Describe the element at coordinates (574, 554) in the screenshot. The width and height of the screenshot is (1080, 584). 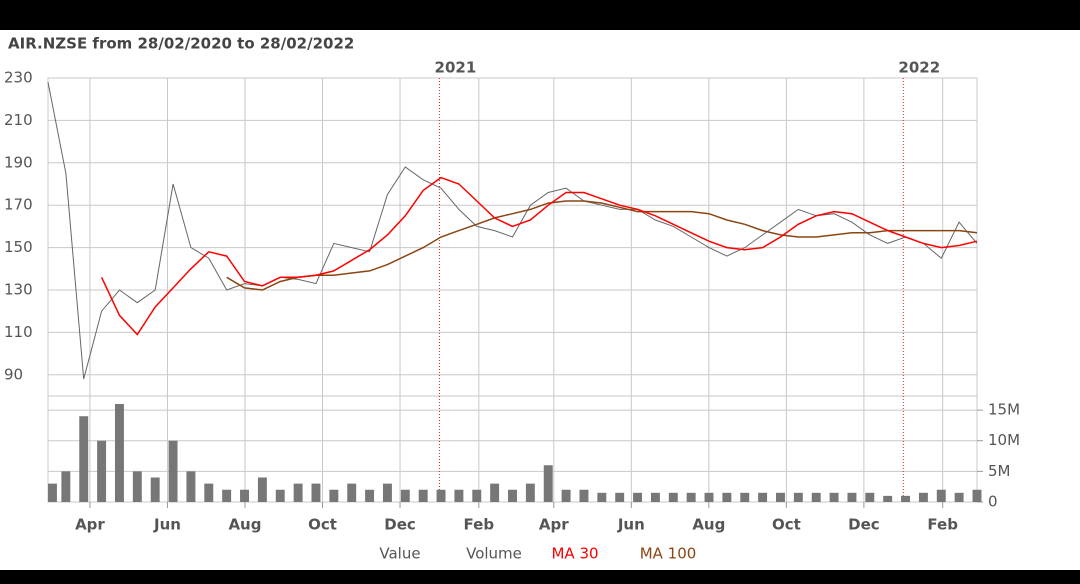
I see `legend-entry: MA 30` at that location.